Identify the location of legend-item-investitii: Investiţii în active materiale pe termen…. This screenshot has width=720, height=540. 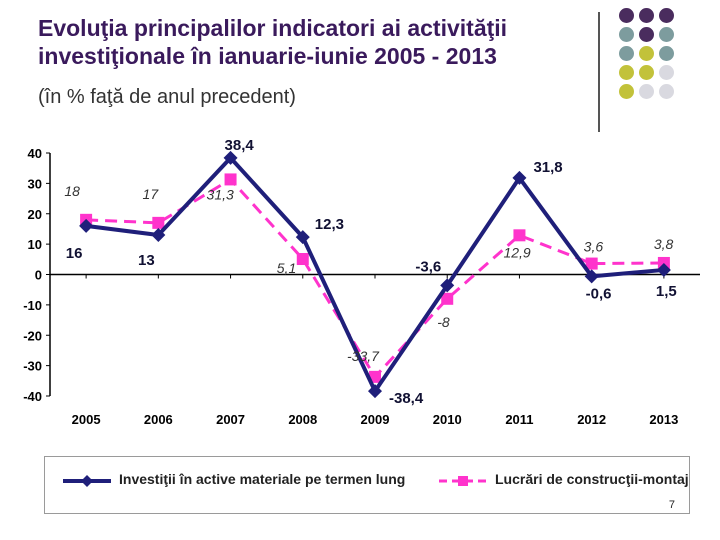
(233, 481).